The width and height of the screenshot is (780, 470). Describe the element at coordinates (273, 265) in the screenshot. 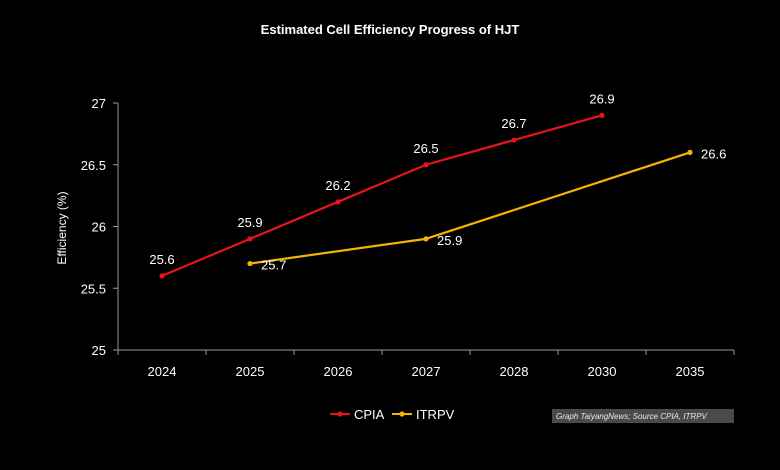

I see `data-label-itrpv: 25.7` at that location.